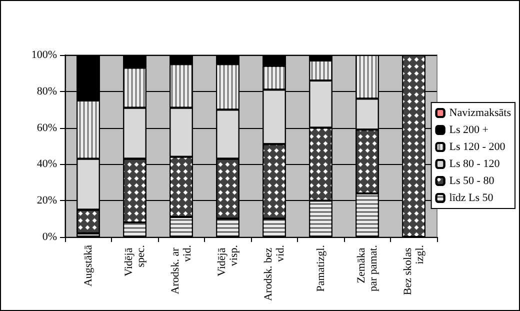 This screenshot has width=520, height=311. I want to click on y-tick-label: 40%, so click(46, 164).